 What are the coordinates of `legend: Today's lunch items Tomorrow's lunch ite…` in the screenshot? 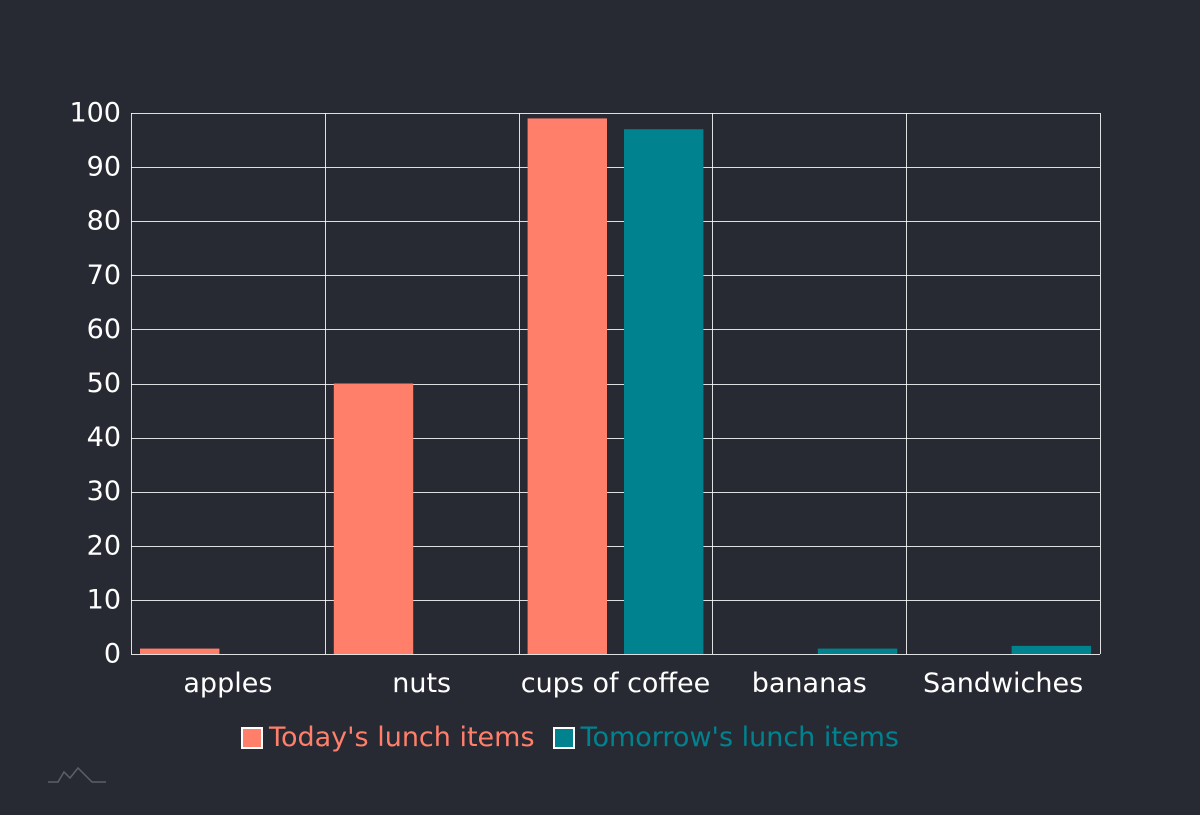 It's located at (570, 737).